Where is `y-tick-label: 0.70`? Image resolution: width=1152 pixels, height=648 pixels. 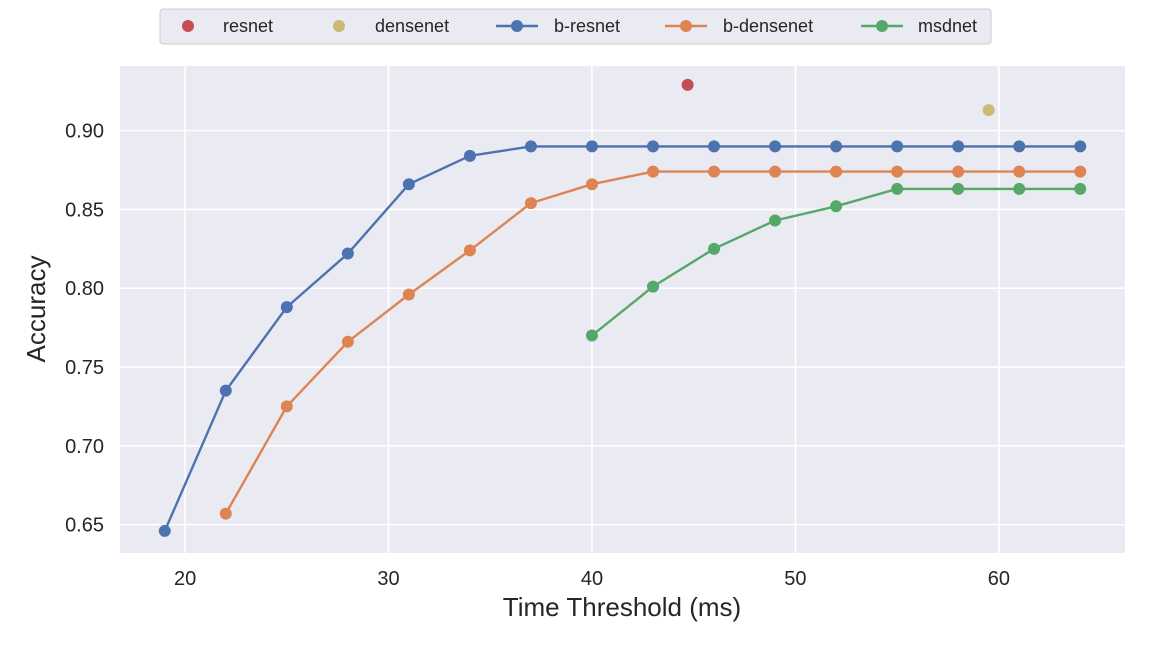 y-tick-label: 0.70 is located at coordinates (84, 447).